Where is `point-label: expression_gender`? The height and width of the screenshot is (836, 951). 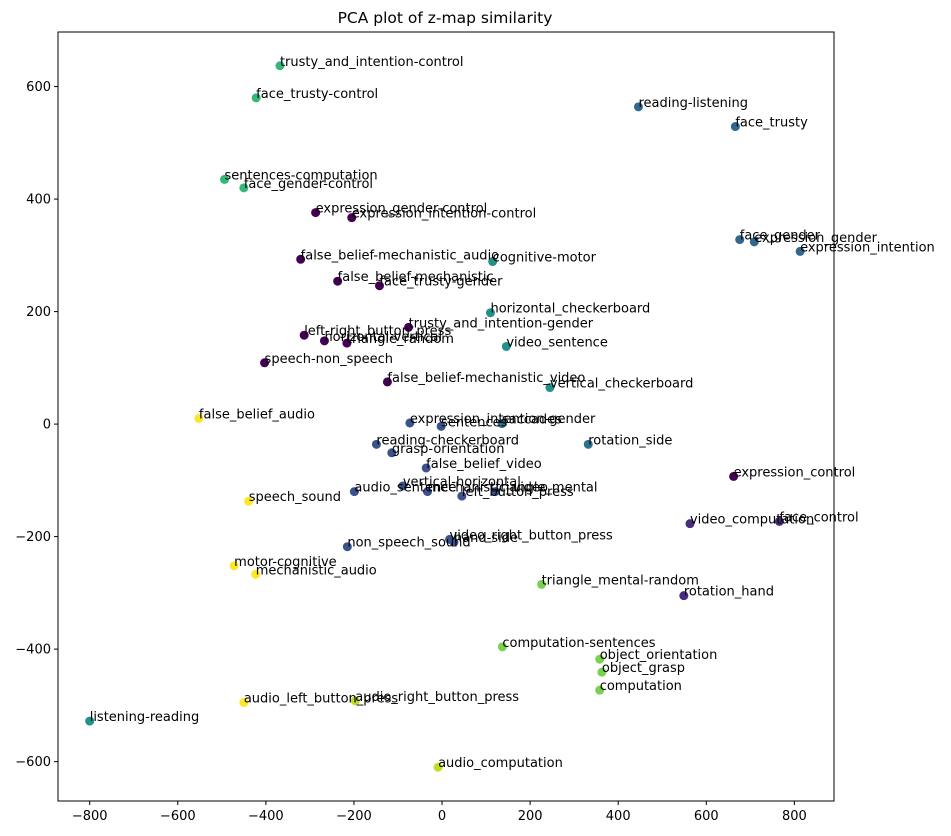
point-label: expression_gender is located at coordinates (815, 238).